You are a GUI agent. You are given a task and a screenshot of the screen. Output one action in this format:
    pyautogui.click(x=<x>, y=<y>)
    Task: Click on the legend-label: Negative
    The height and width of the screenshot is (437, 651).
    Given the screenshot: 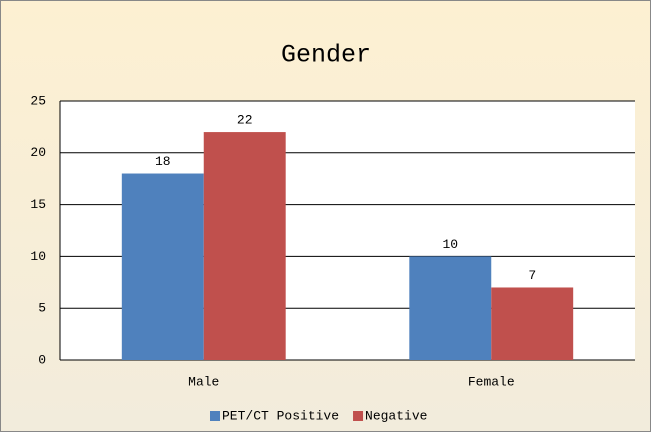 What is the action you would take?
    pyautogui.click(x=396, y=415)
    